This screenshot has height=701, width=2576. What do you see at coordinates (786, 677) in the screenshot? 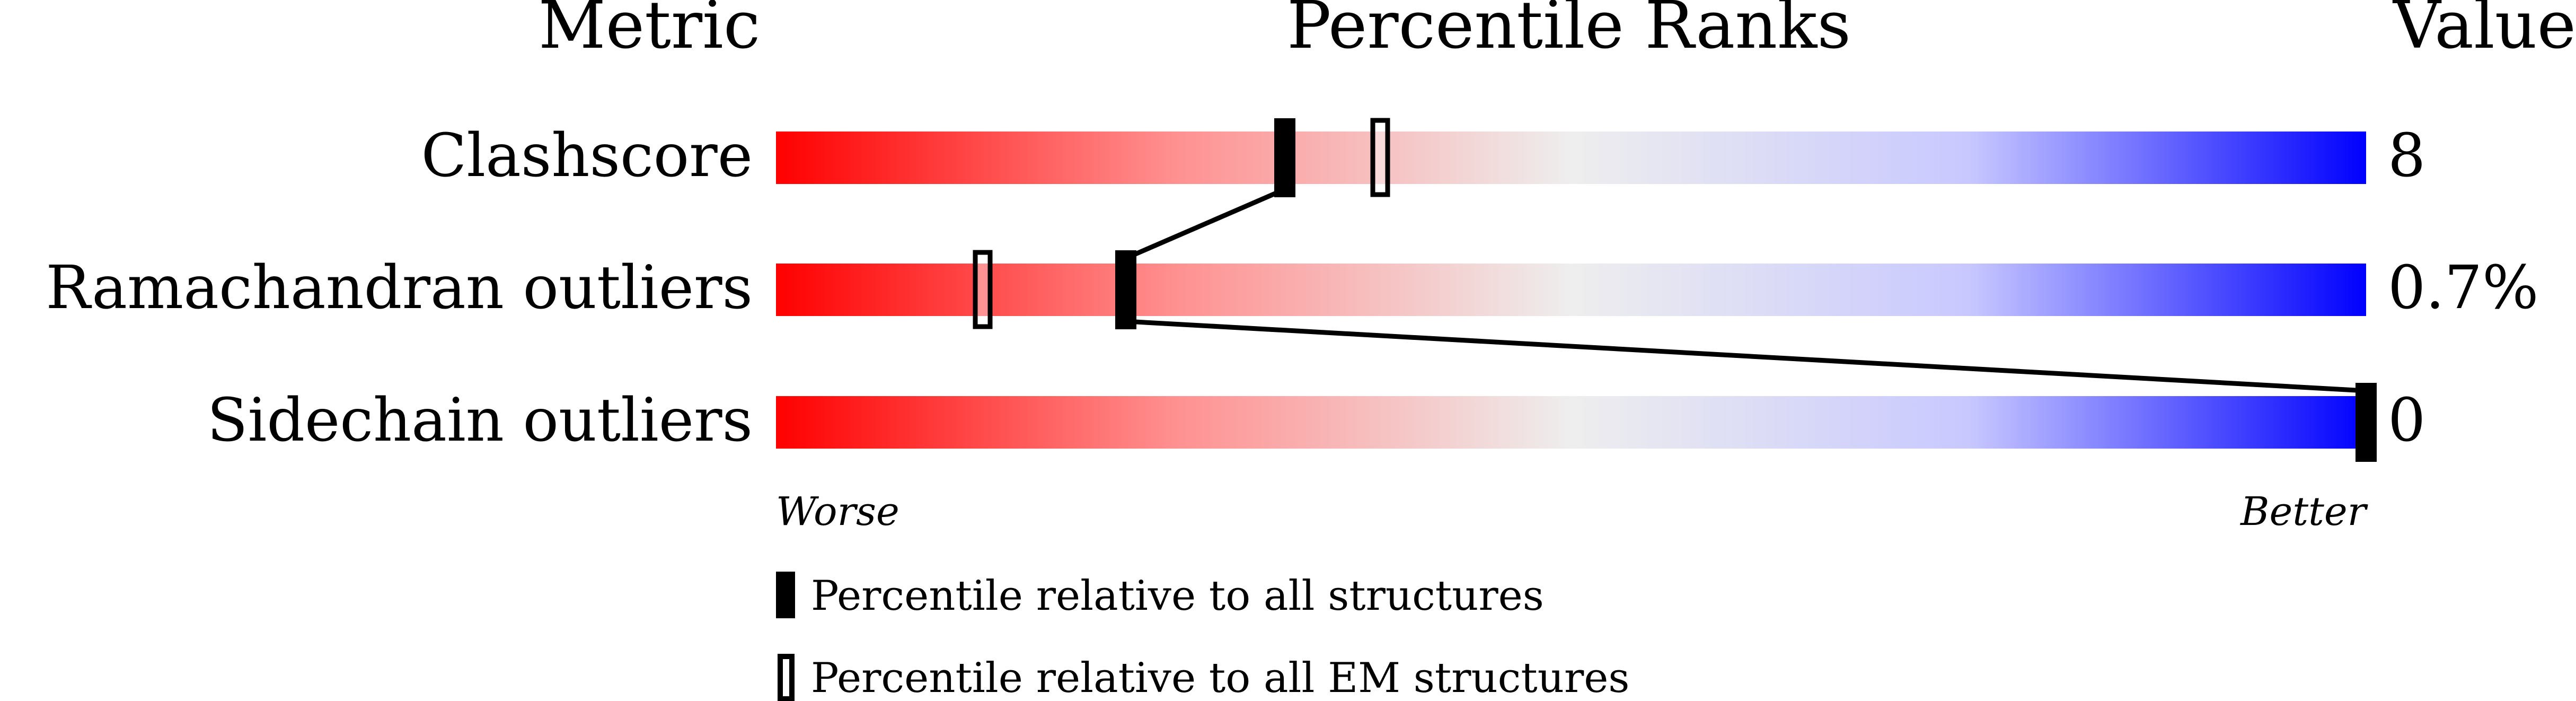
I see `legend-hollow-marker` at bounding box center [786, 677].